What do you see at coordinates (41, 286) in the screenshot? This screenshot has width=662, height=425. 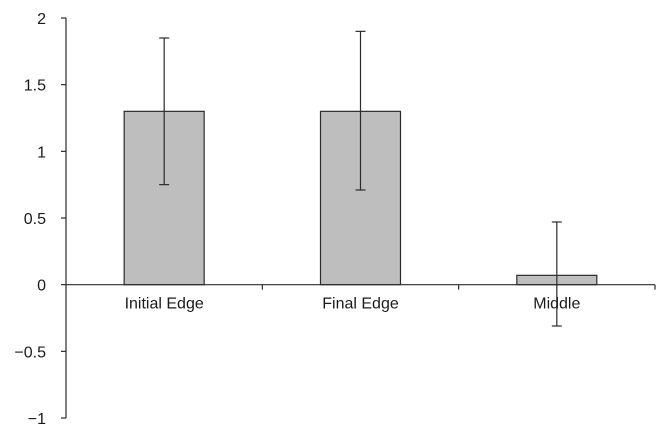 I see `y-tick-label: 0` at bounding box center [41, 286].